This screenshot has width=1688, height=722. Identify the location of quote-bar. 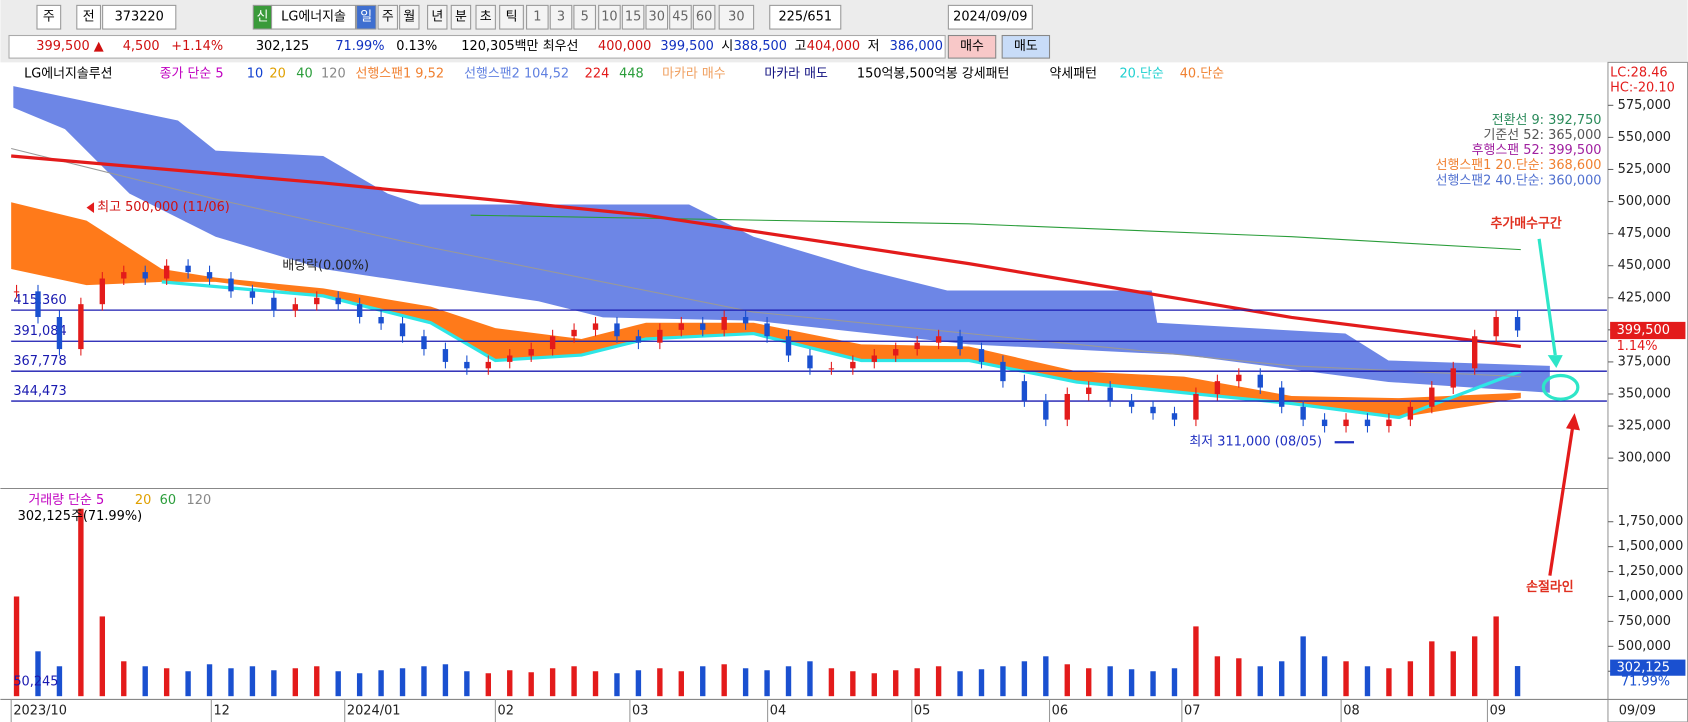
(477, 46).